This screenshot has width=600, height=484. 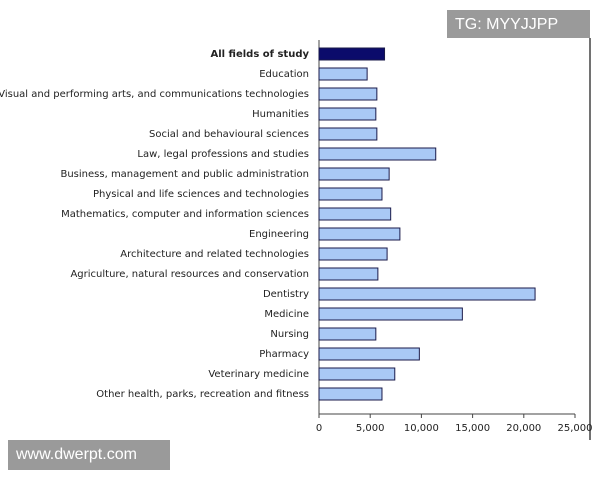 I want to click on y-tick-label: Social and behavioural sciences, so click(x=229, y=134).